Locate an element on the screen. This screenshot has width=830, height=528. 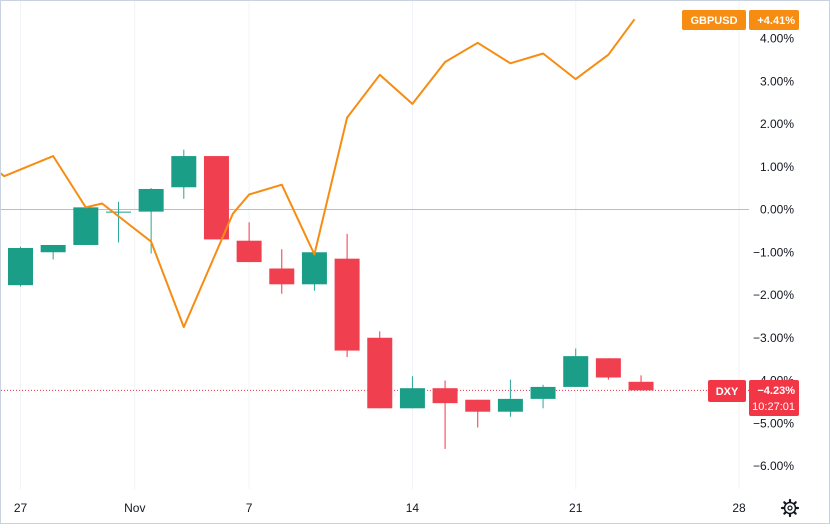
gear-hub is located at coordinates (790, 508).